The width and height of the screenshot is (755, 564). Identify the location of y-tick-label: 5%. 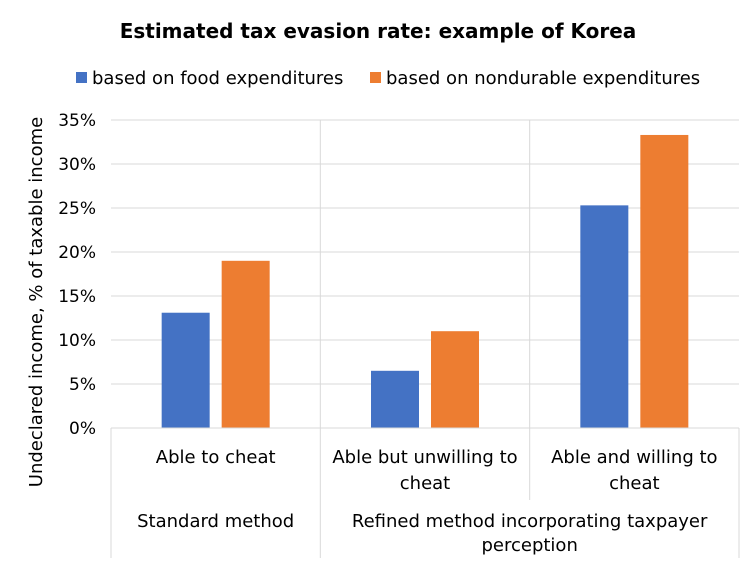
(82, 385).